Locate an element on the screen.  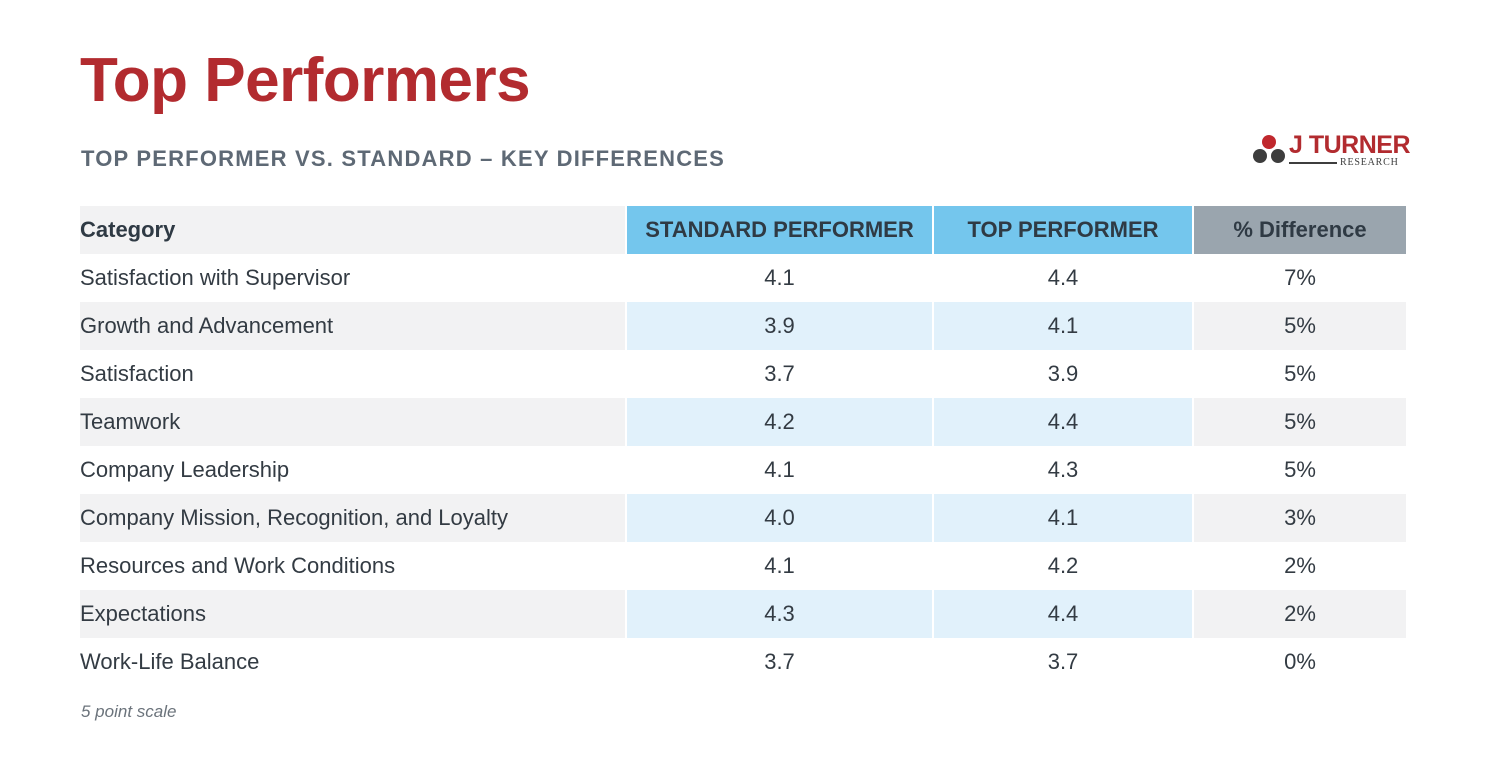
row-top-value: 3.7 is located at coordinates (1063, 662).